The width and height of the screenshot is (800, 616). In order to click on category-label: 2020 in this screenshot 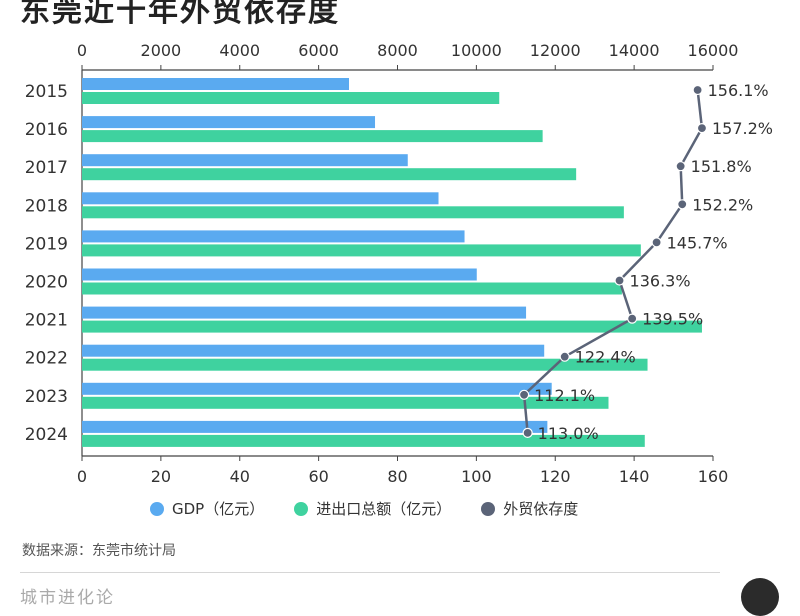, I will do `click(46, 283)`.